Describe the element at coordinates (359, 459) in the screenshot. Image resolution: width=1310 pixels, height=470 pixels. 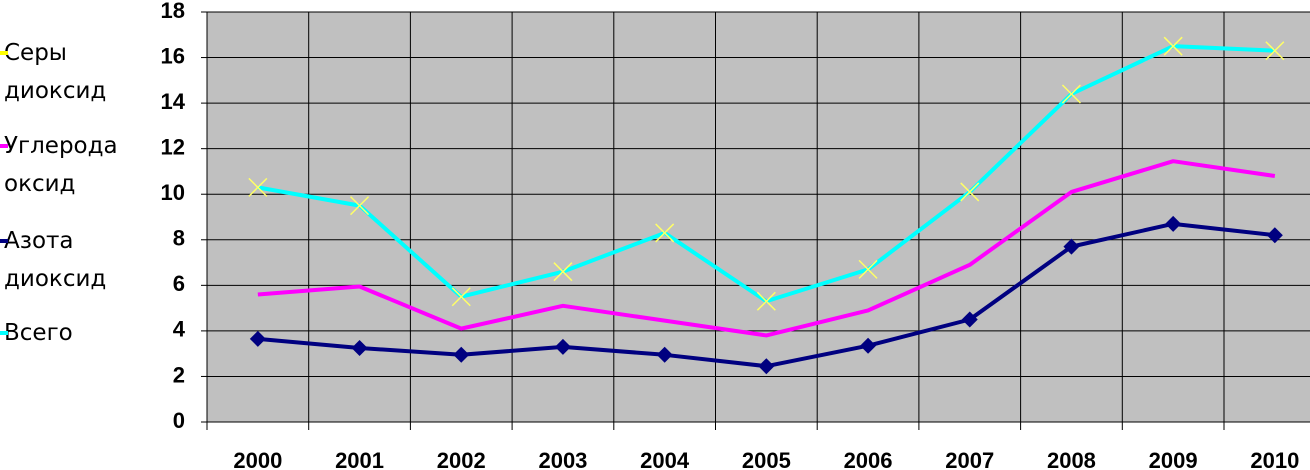
I see `x-tick-label: 2001` at that location.